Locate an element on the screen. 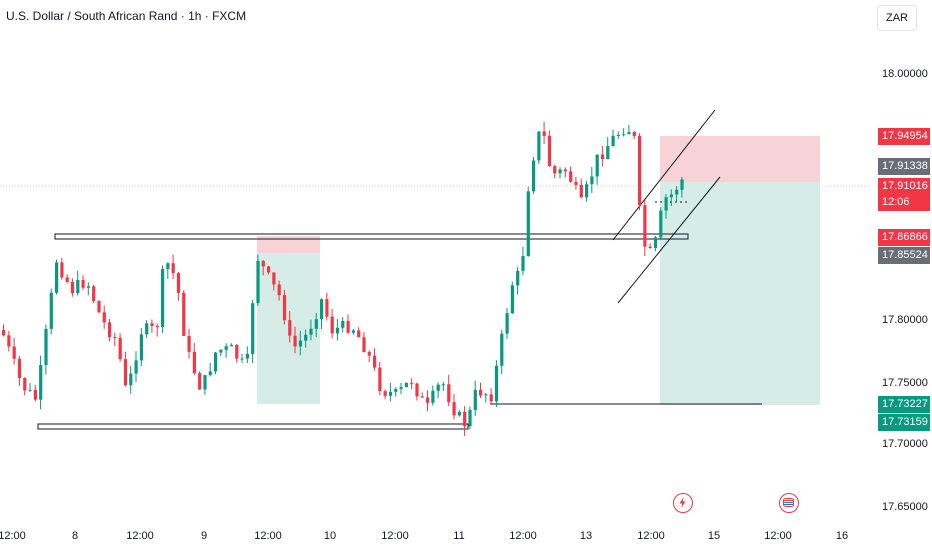 This screenshot has height=550, width=932. take-profit-zone is located at coordinates (740, 159).